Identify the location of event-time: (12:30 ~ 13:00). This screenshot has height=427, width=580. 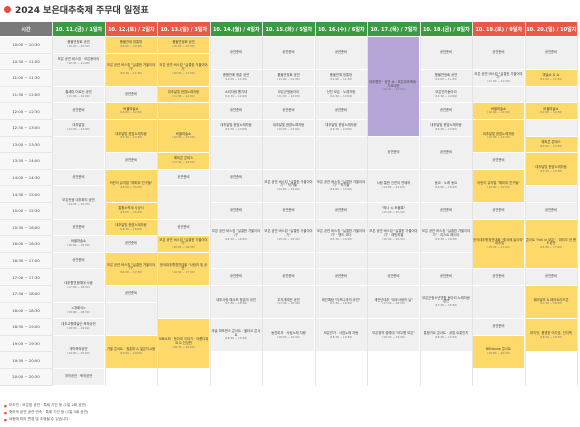
(236, 129).